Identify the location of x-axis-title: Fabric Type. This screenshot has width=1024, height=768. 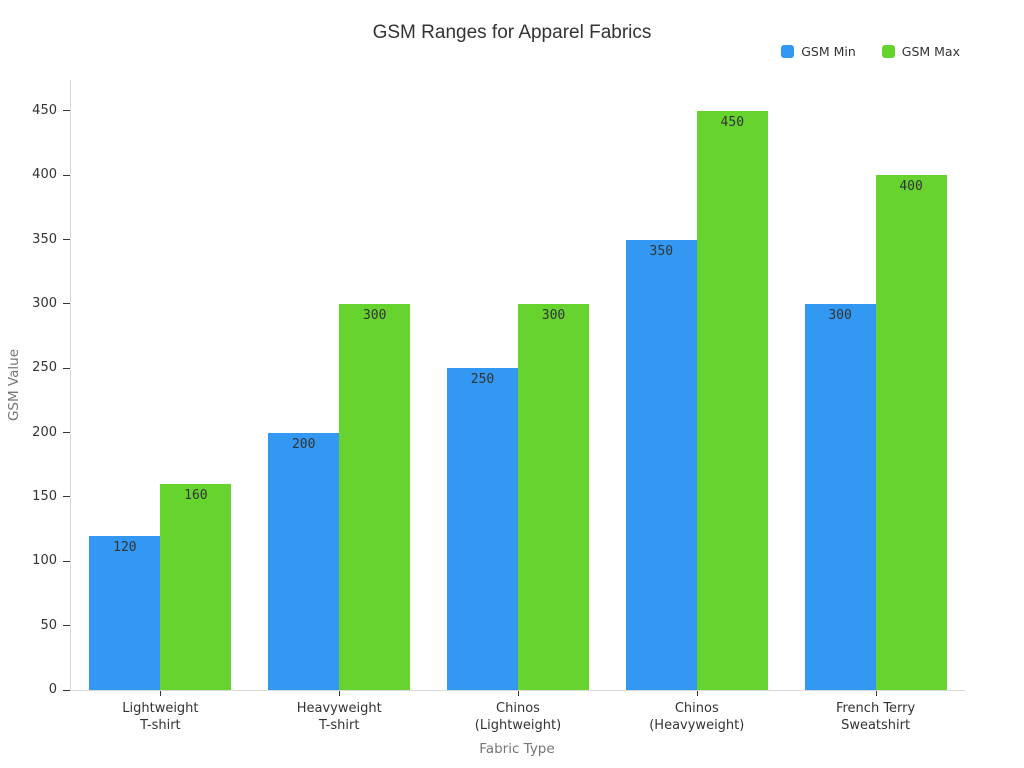
(517, 749).